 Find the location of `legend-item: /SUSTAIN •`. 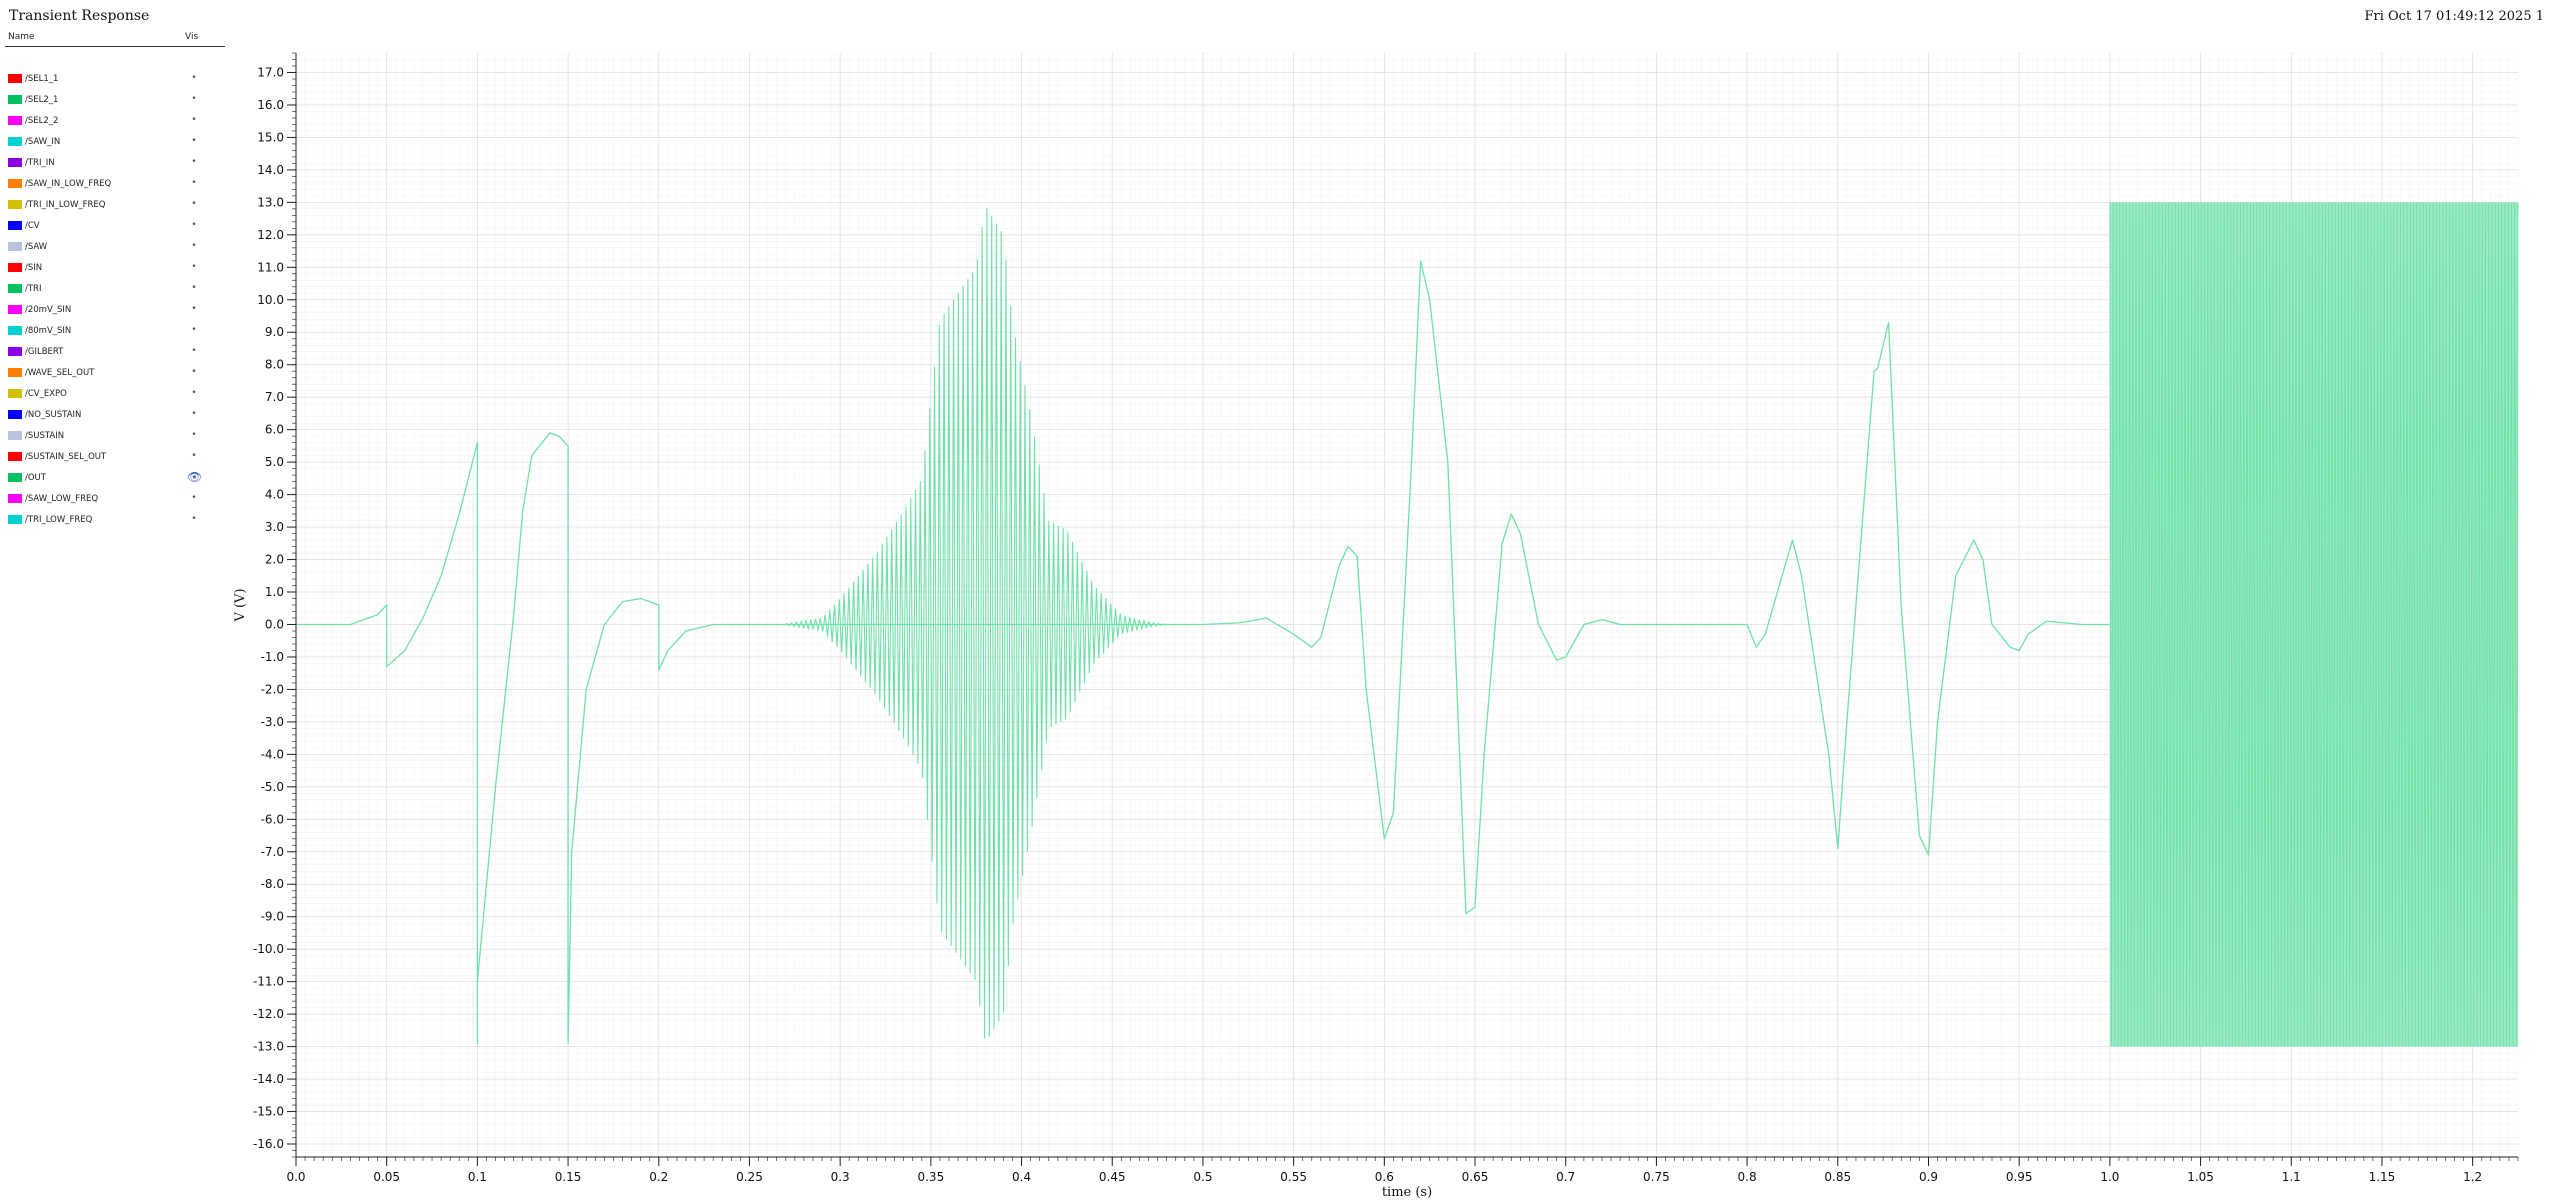

legend-item: /SUSTAIN • is located at coordinates (115, 438).